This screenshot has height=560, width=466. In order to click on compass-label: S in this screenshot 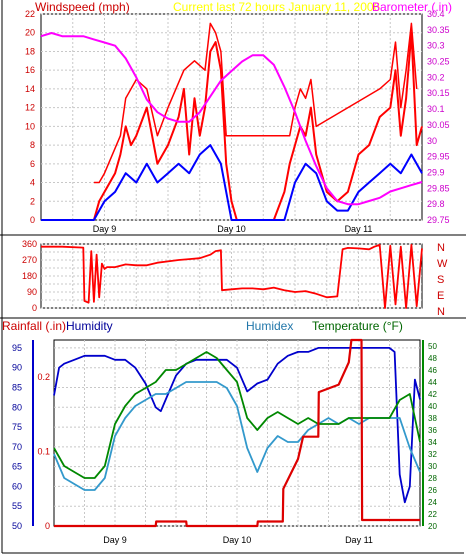, I will do `click(440, 280)`.